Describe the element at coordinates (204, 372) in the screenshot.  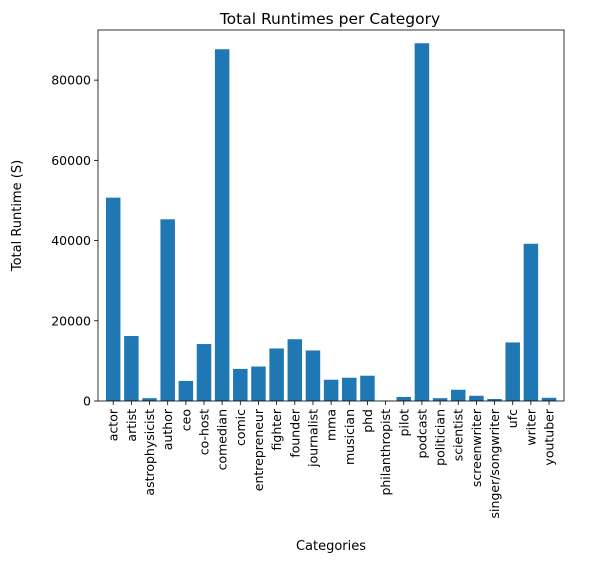
I see `bar-co-host` at that location.